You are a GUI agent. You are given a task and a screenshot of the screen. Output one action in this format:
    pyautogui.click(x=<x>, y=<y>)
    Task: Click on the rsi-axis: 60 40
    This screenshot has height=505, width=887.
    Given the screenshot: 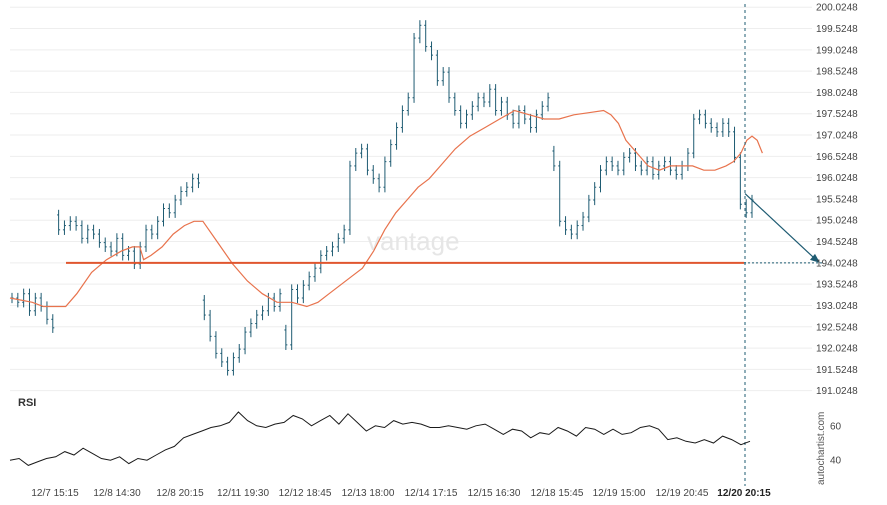 What is the action you would take?
    pyautogui.click(x=836, y=443)
    